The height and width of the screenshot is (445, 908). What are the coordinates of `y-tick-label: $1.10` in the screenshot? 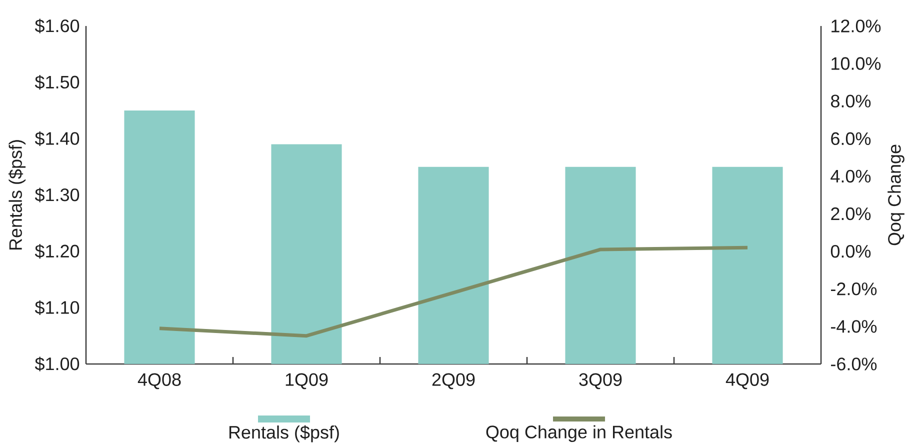 It's located at (57, 307).